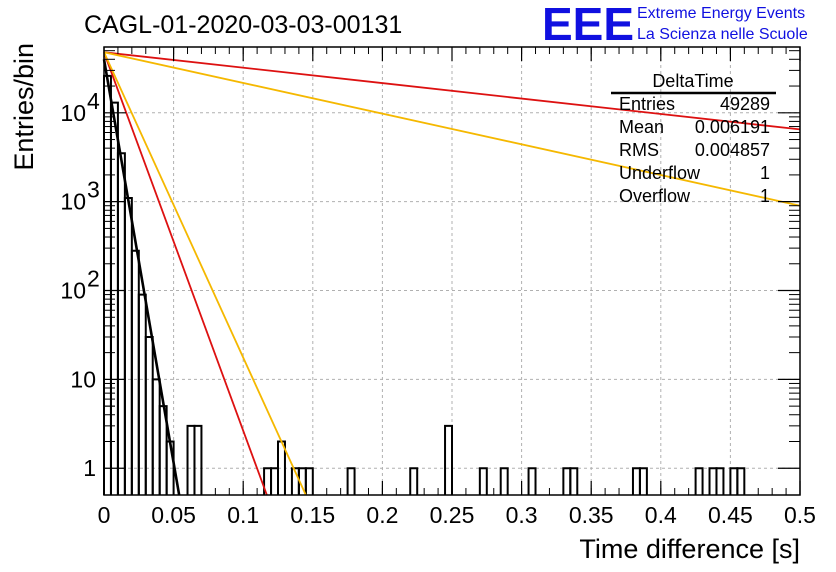 This screenshot has height=572, width=836. Describe the element at coordinates (104, 515) in the screenshot. I see `x-tick-label: 0` at that location.